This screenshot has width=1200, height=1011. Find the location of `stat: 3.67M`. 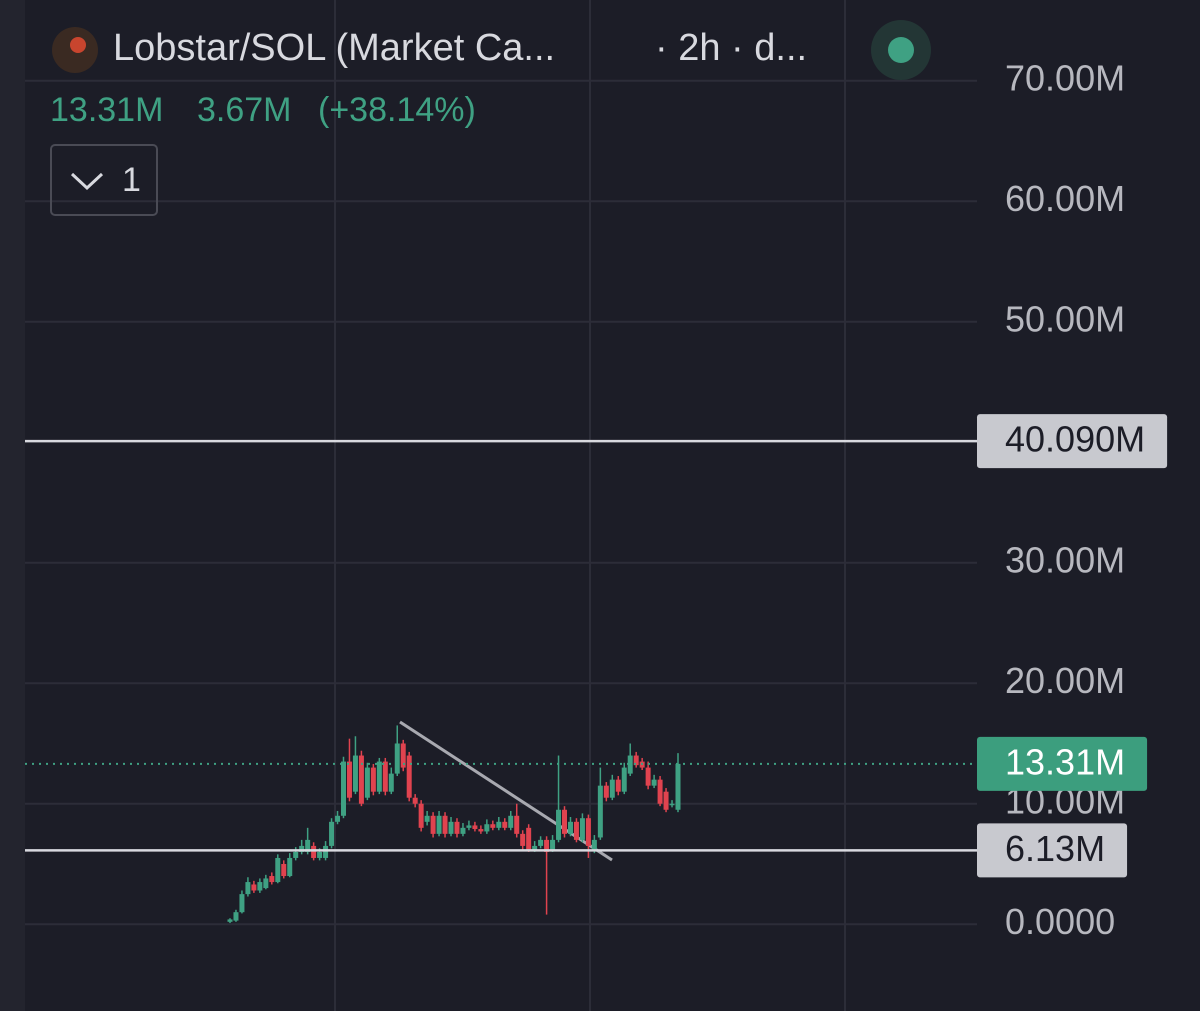

stat: 3.67M is located at coordinates (244, 110).